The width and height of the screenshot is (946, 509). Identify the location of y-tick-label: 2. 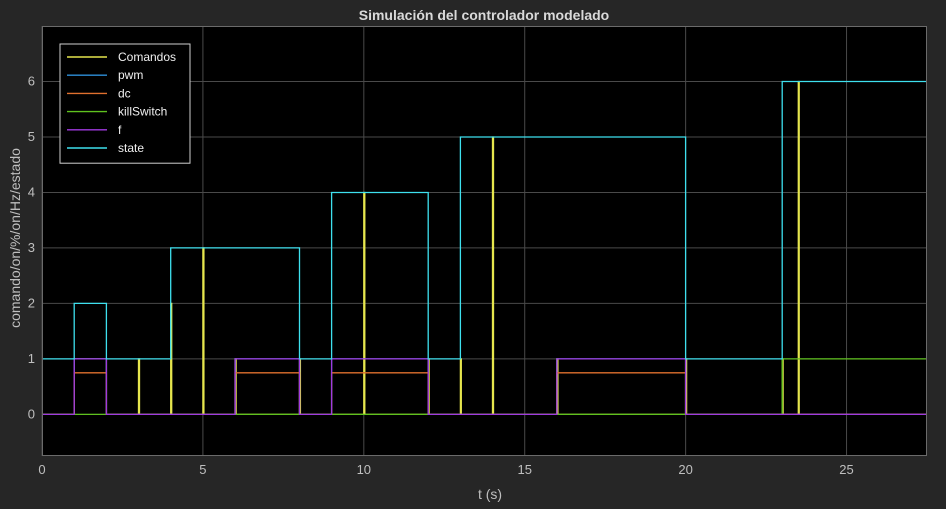
(31, 302).